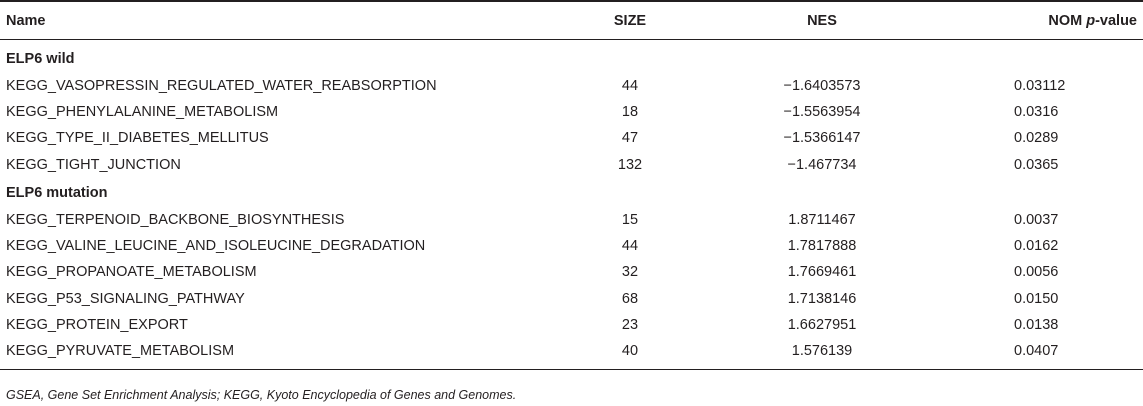 The width and height of the screenshot is (1143, 406). Describe the element at coordinates (93, 164) in the screenshot. I see `cell-name: KEGG_TIGHT_JUNCTION` at that location.